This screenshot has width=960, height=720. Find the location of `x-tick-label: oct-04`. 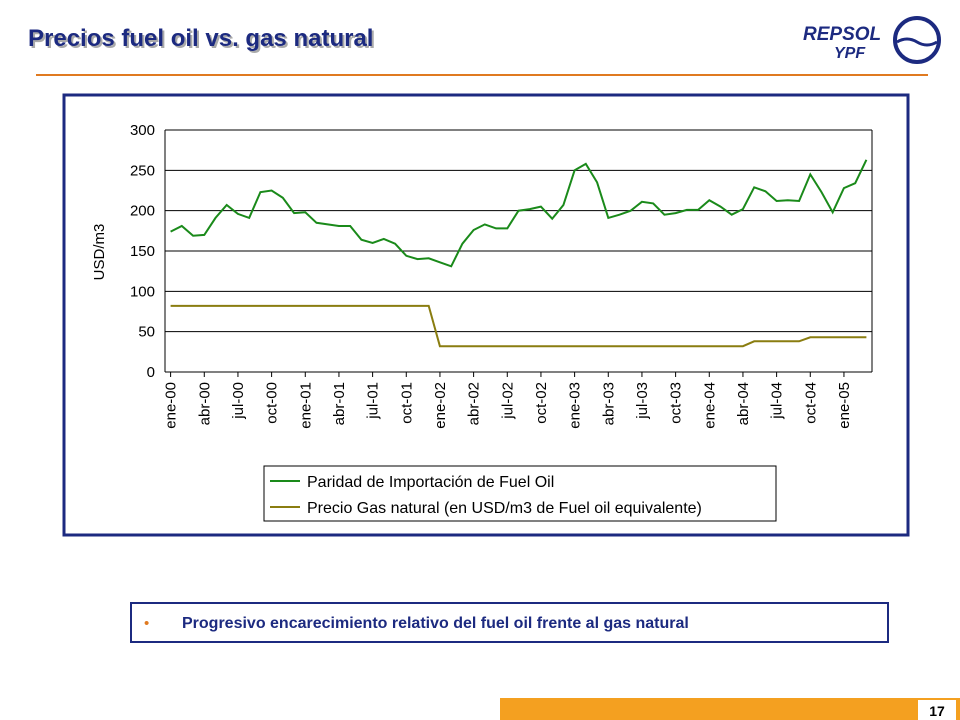

x-tick-label: oct-04 is located at coordinates (810, 403).